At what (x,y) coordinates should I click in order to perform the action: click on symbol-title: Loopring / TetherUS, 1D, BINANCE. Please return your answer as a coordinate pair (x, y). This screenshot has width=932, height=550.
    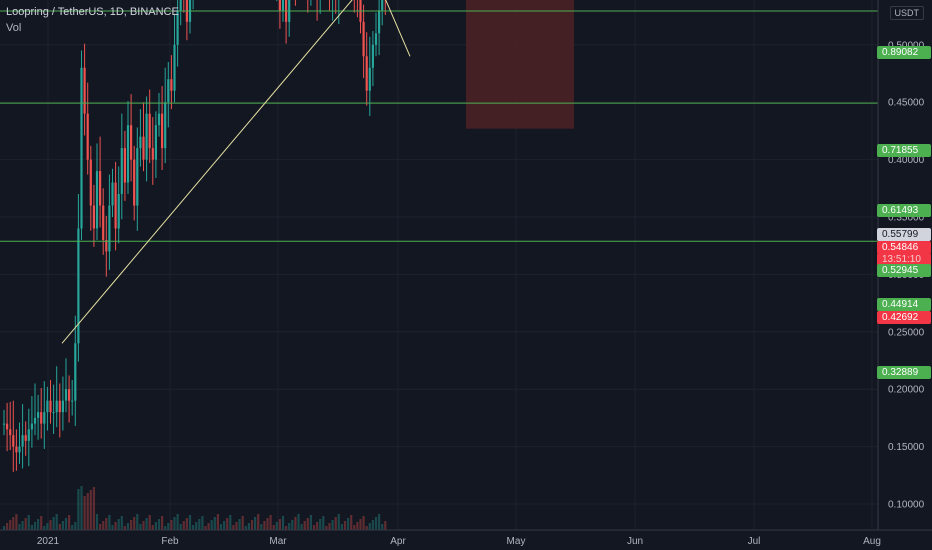
    Looking at the image, I should click on (92, 12).